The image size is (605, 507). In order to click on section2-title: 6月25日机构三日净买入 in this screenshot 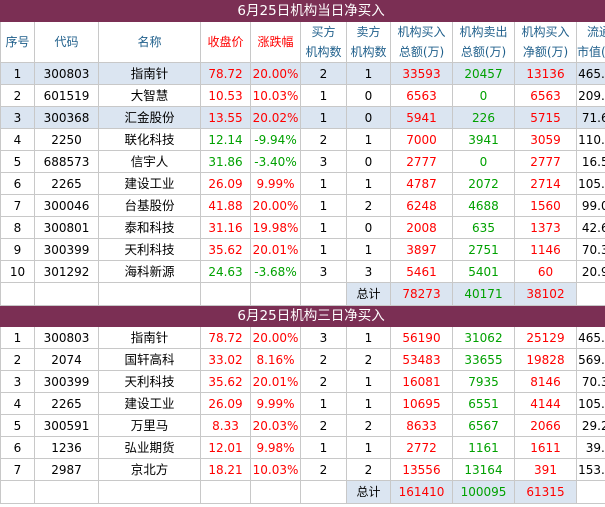, I will do `click(302, 316)`.